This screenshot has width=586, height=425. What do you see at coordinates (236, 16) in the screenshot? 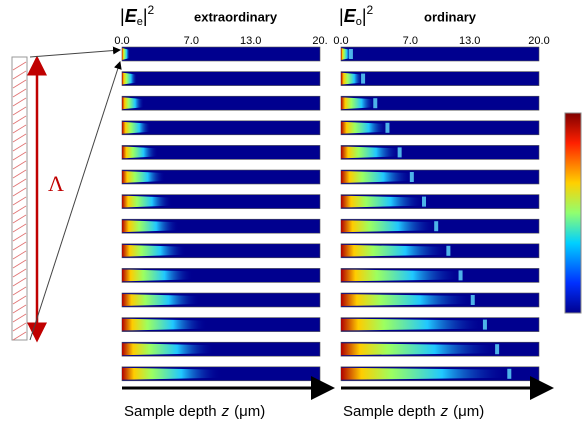
I see `mode-label: extraordinary` at bounding box center [236, 16].